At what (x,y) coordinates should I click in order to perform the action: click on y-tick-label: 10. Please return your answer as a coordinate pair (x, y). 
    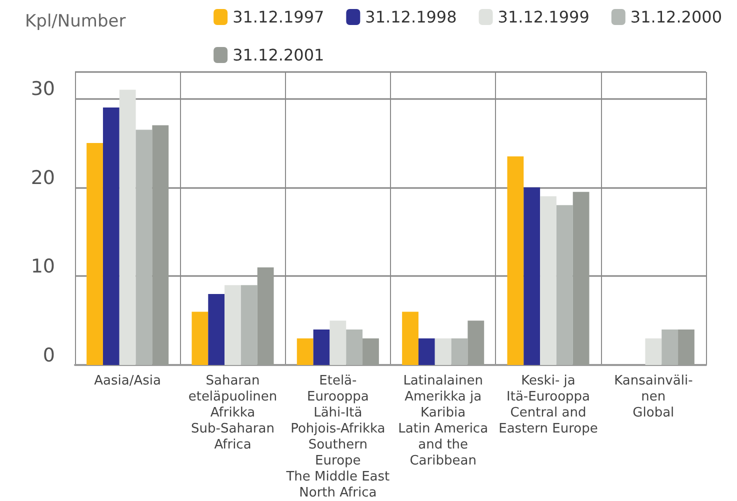
    Looking at the image, I should click on (42, 267).